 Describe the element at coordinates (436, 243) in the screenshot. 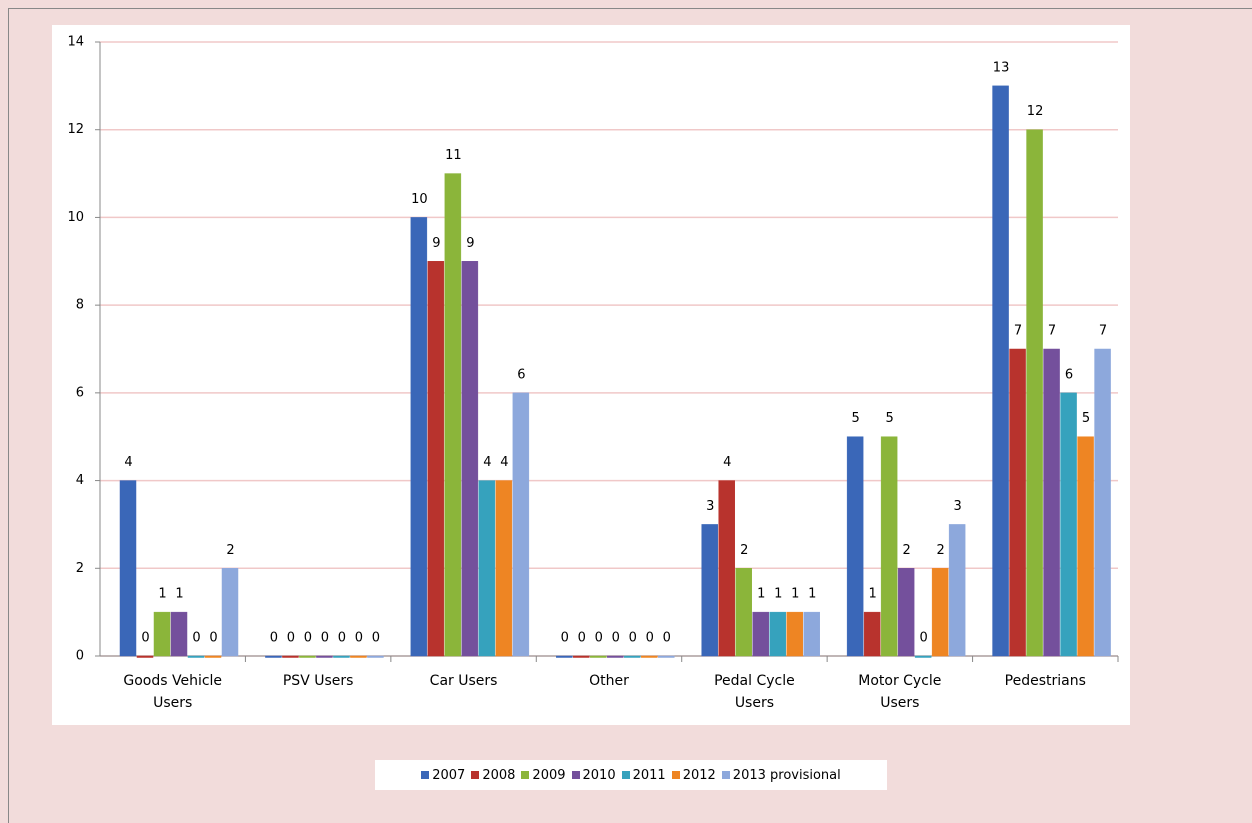

I see `data-label: 9` at that location.